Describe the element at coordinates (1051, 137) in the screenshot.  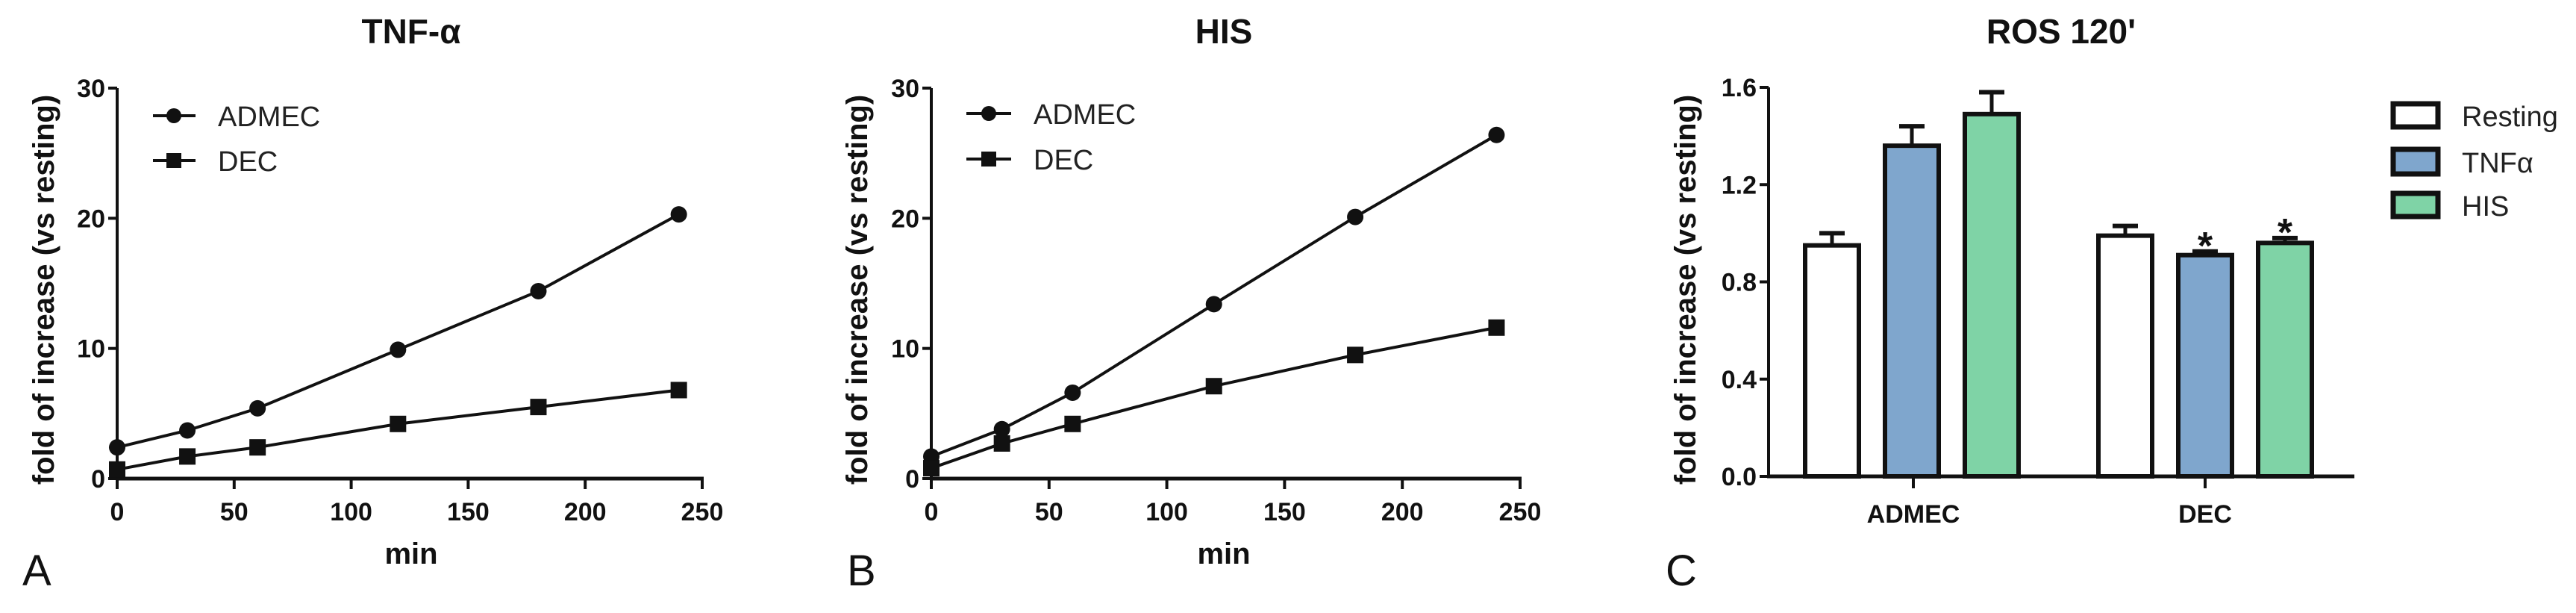
I see `panel-b-legend: ADMEC DEC` at that location.